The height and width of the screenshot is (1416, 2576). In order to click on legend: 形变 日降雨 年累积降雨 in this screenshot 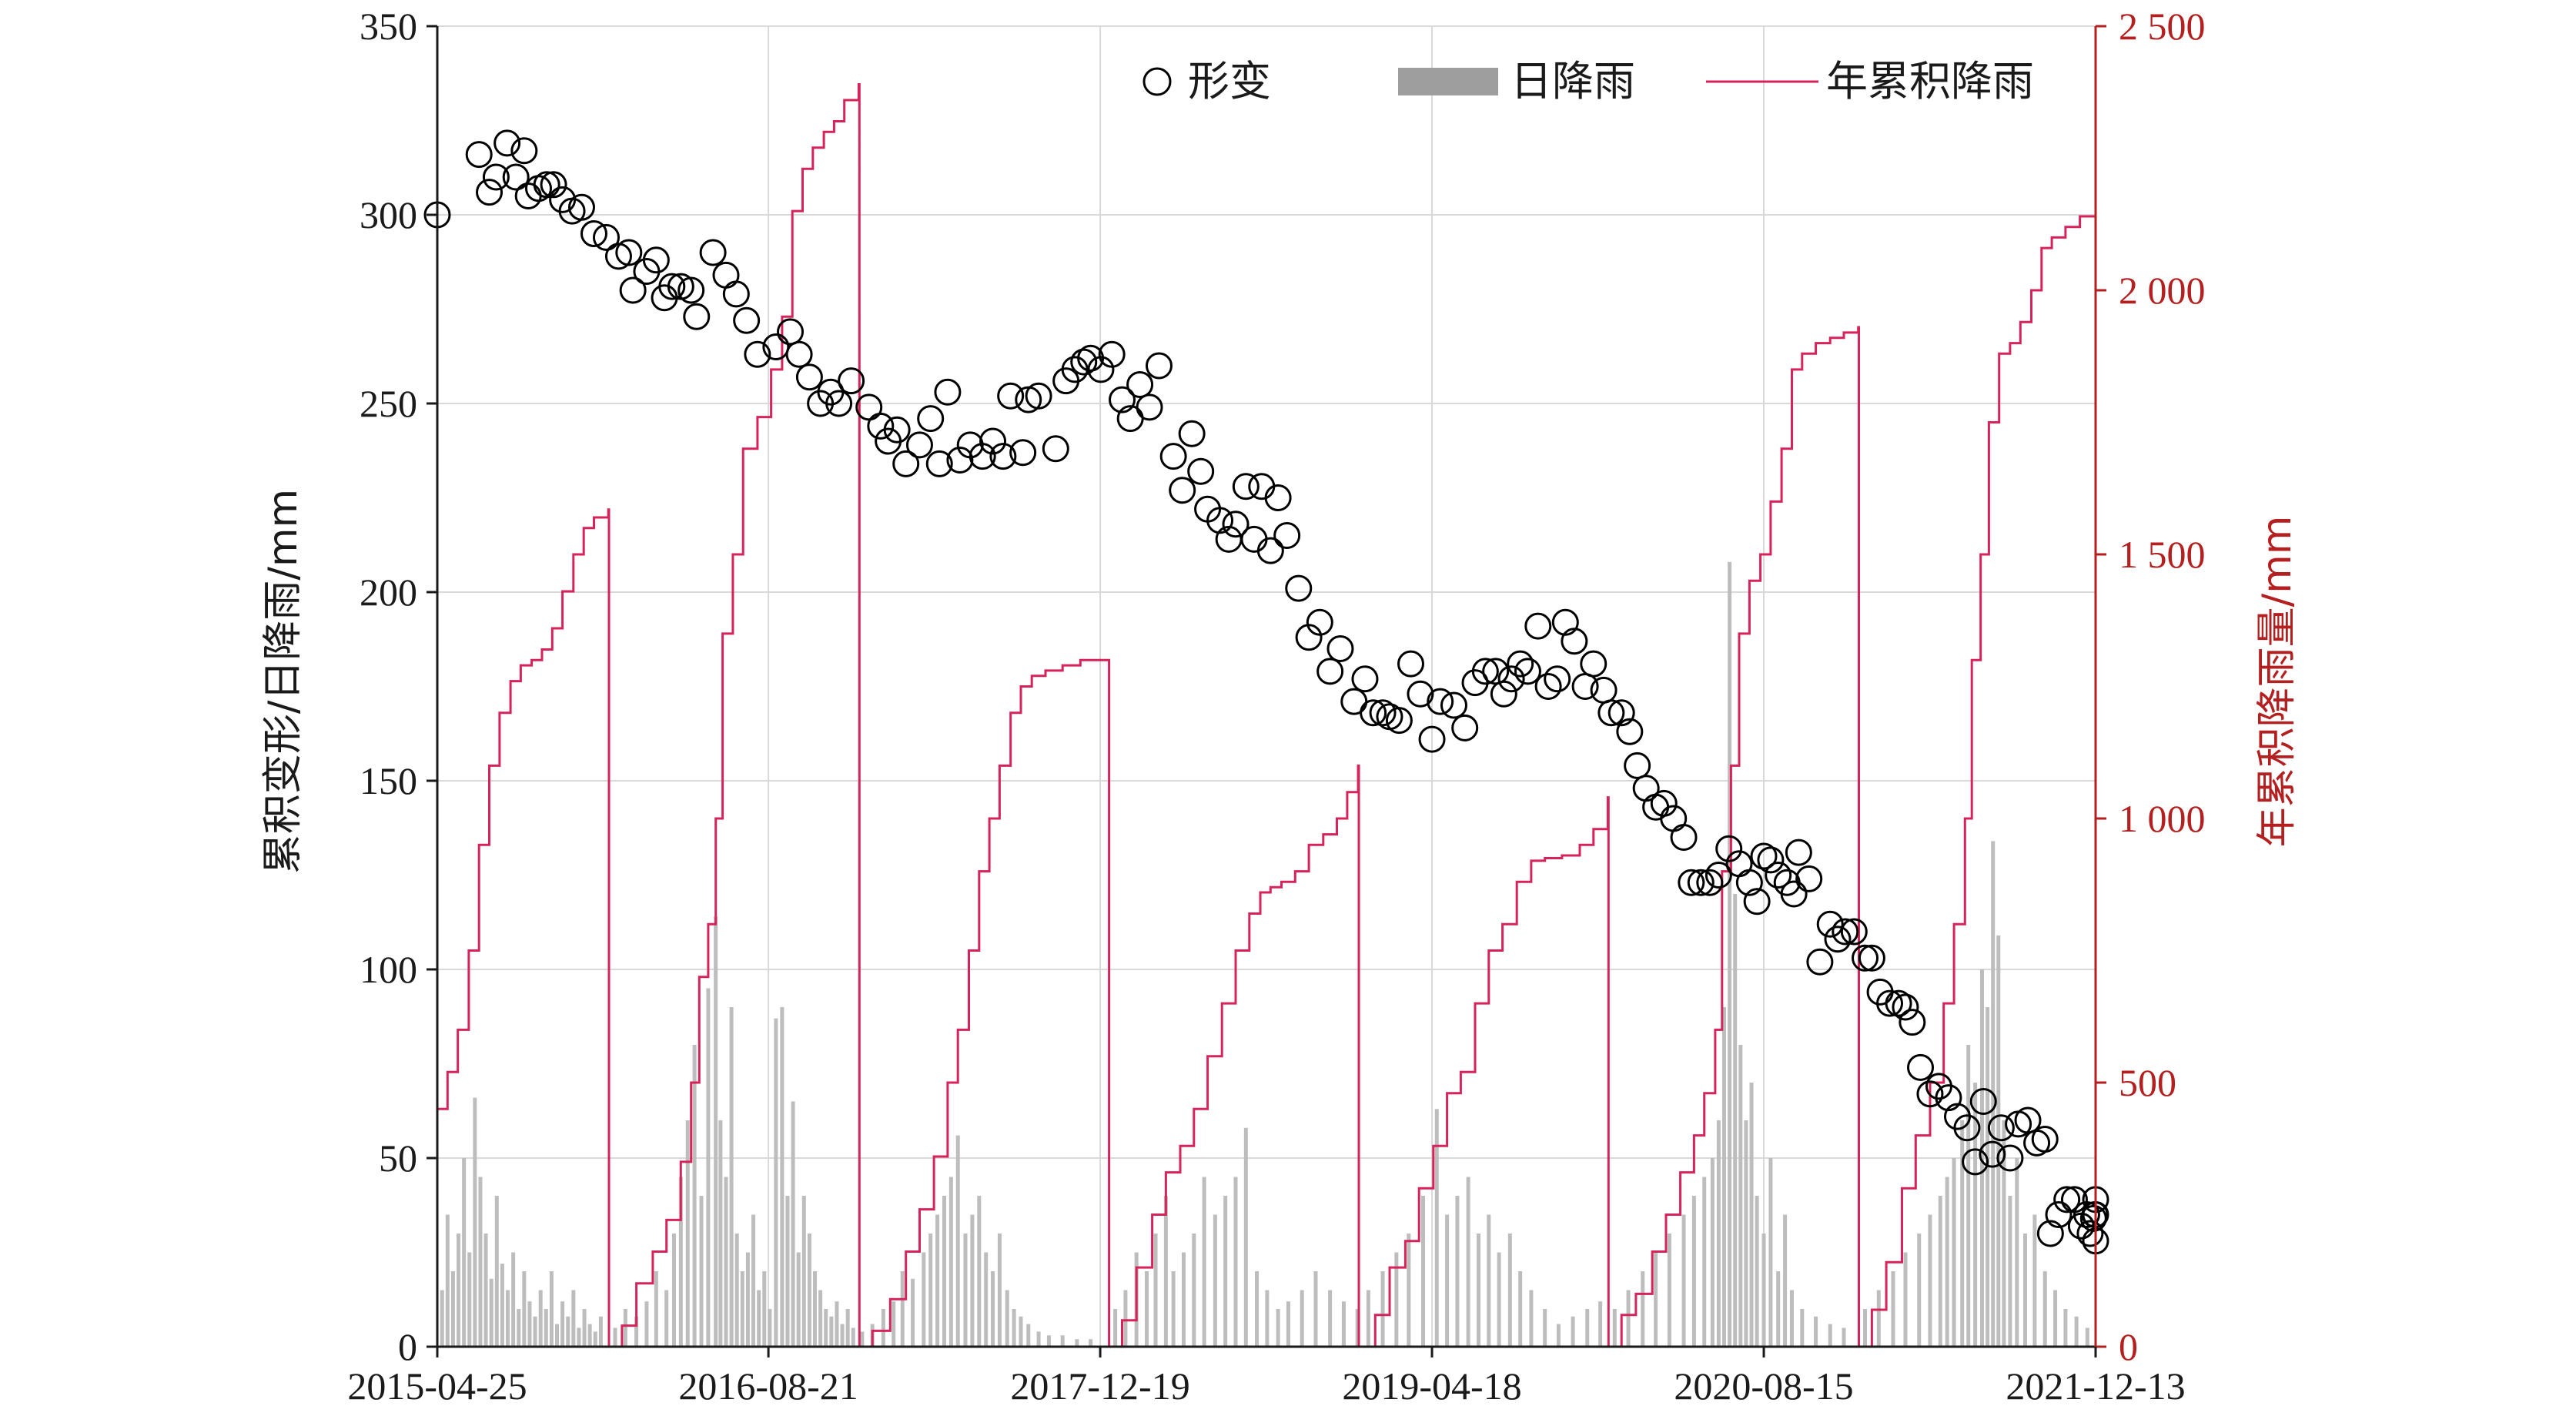, I will do `click(1588, 81)`.